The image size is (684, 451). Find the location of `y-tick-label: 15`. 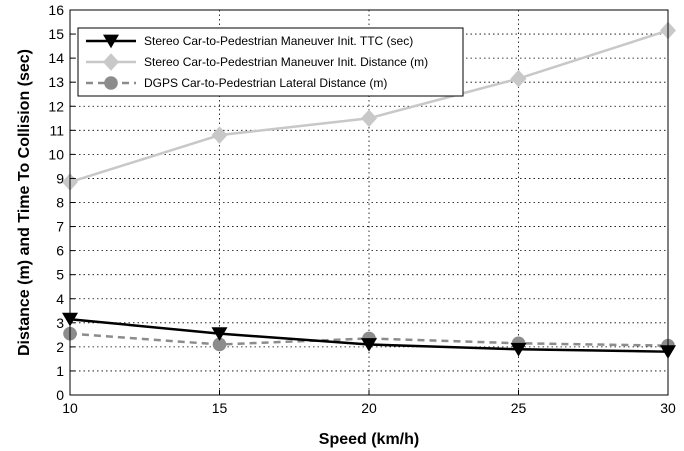

y-tick-label: 15 is located at coordinates (56, 34).